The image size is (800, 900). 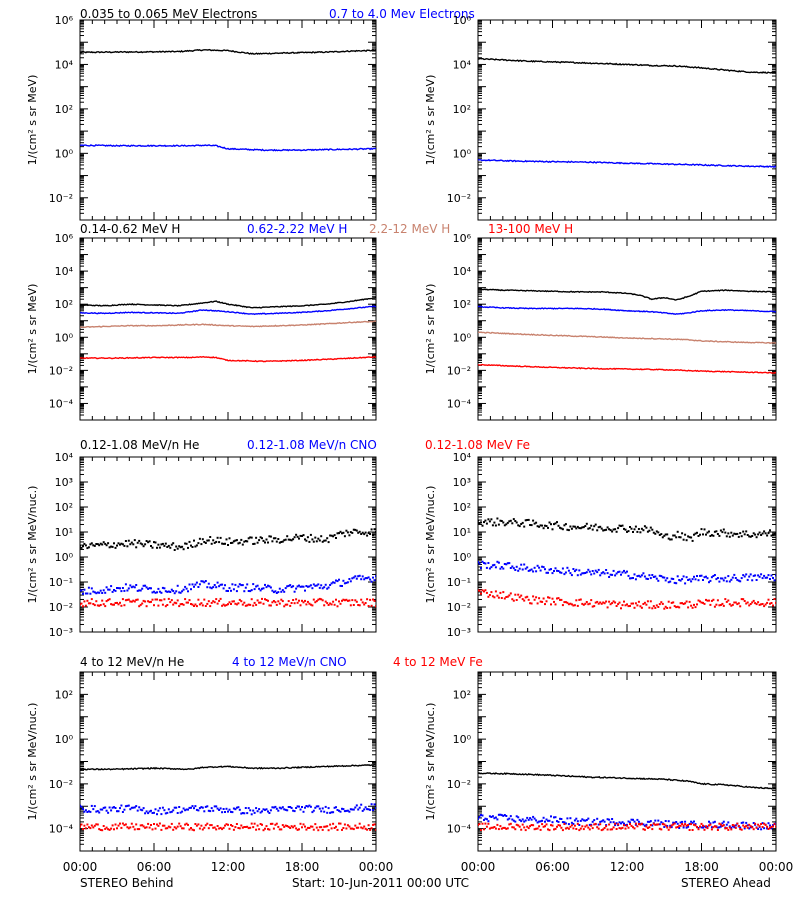 What do you see at coordinates (64, 694) in the screenshot?
I see `y-tick-label: 10²` at bounding box center [64, 694].